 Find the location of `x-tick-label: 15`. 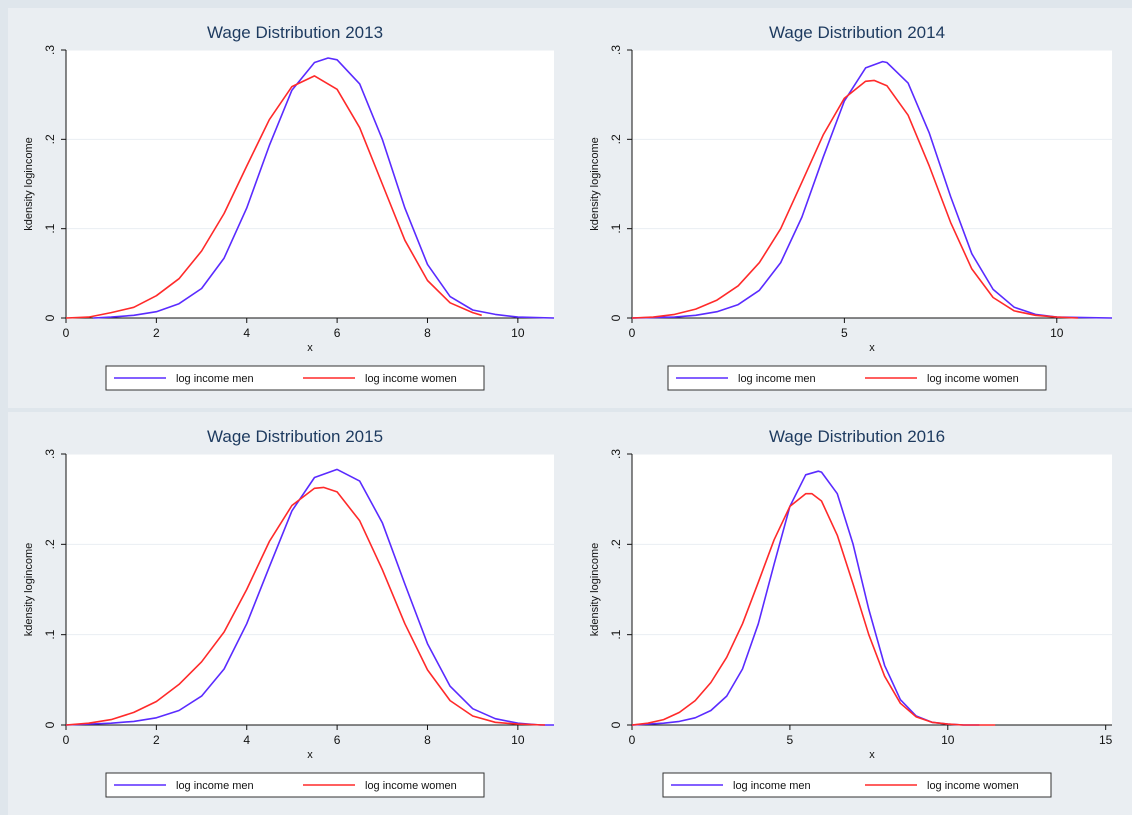

x-tick-label: 15 is located at coordinates (1106, 740).